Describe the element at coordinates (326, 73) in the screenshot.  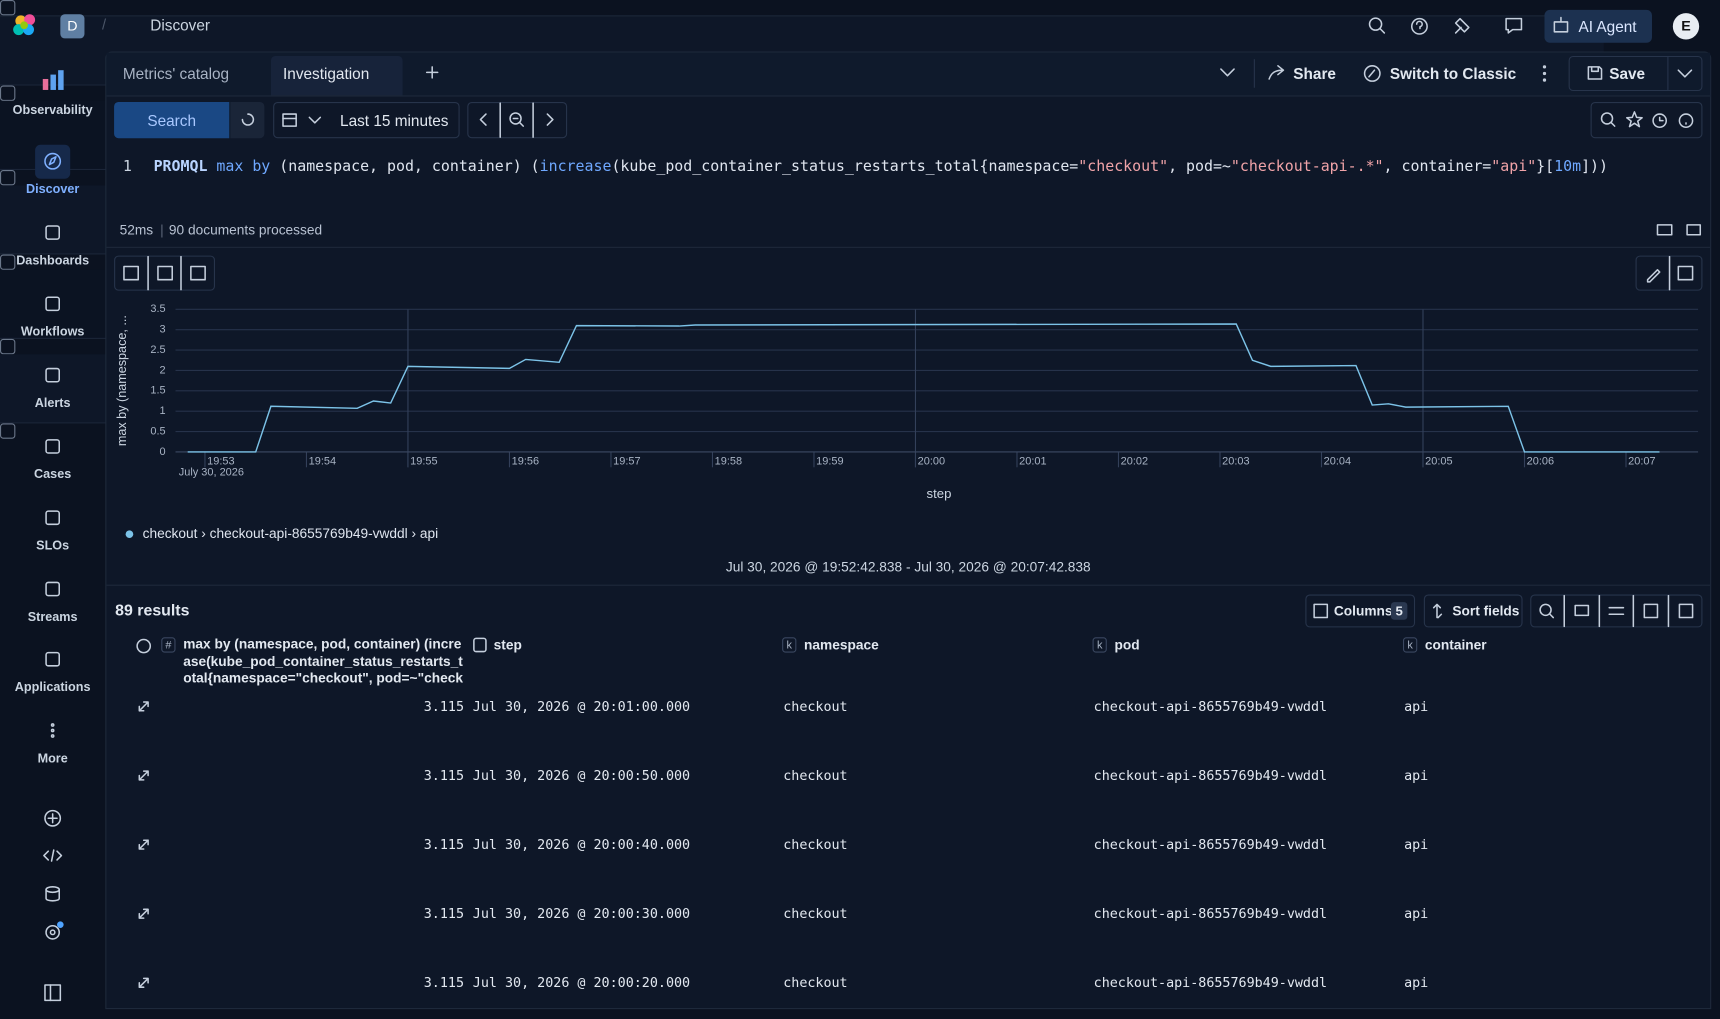
I see `tab: Investigation` at that location.